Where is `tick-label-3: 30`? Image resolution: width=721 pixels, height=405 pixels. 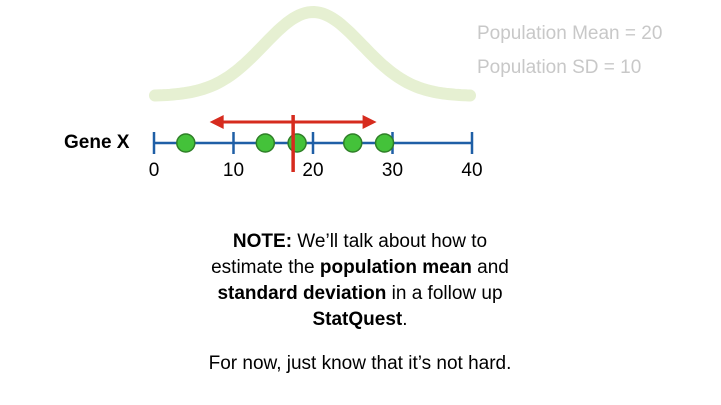
tick-label-3: 30 is located at coordinates (392, 170).